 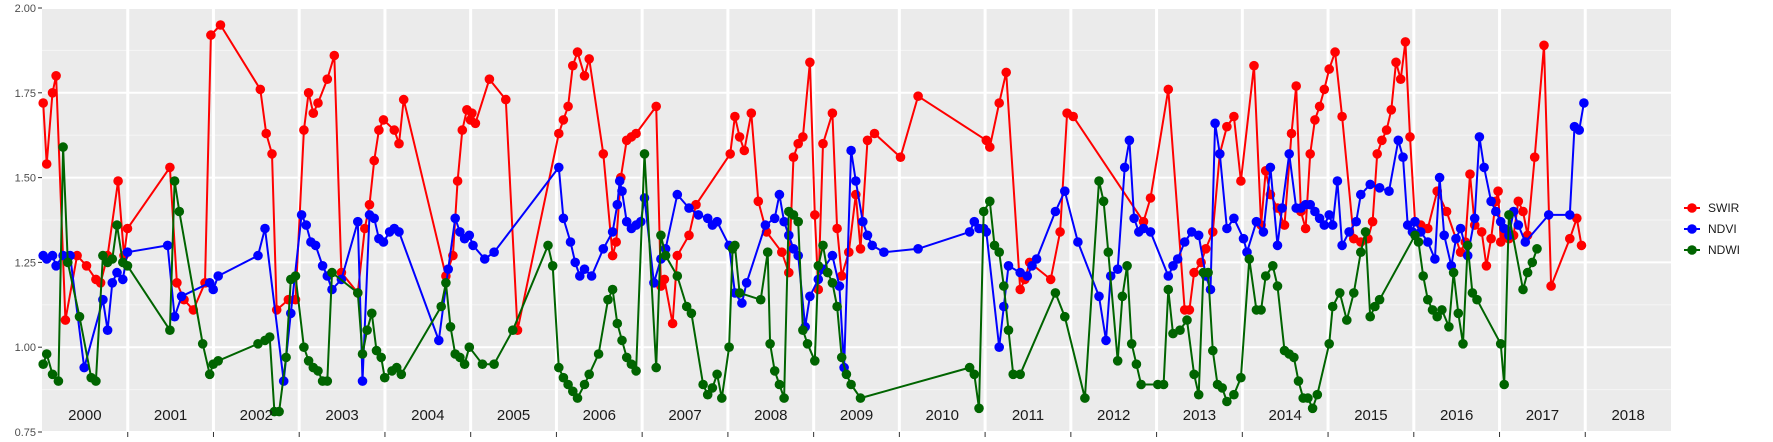 What do you see at coordinates (1370, 415) in the screenshot?
I see `facet-label-2015: 2015` at bounding box center [1370, 415].